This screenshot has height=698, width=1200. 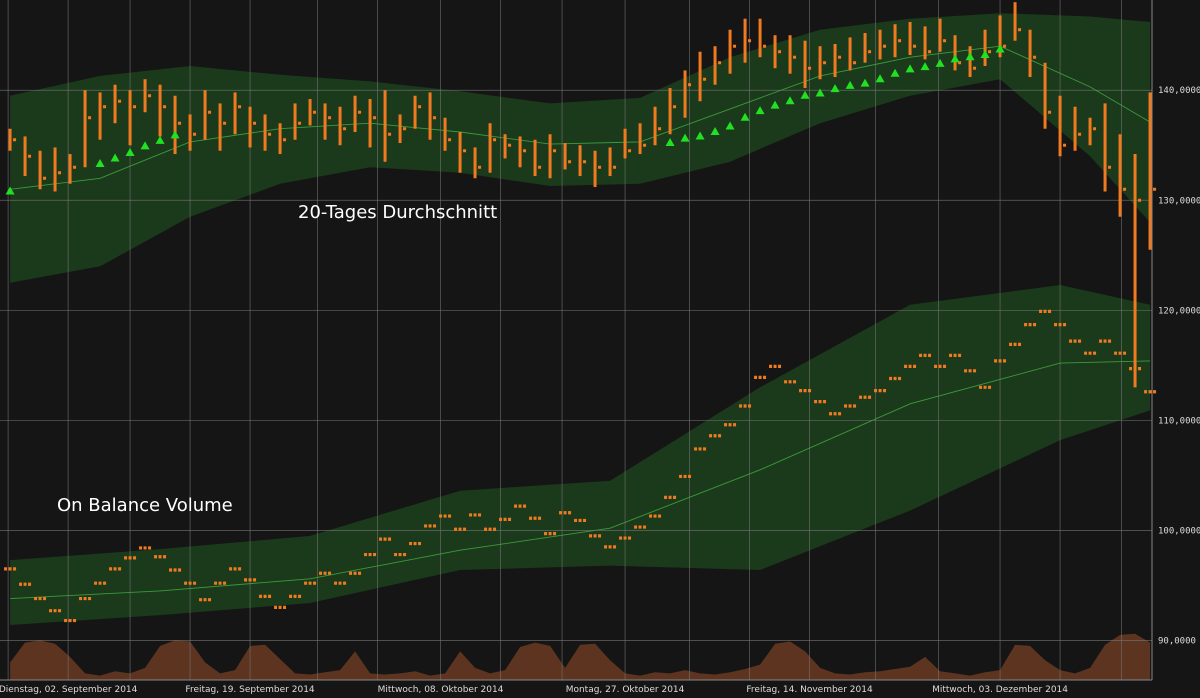 I want to click on volume-area, so click(x=580, y=656).